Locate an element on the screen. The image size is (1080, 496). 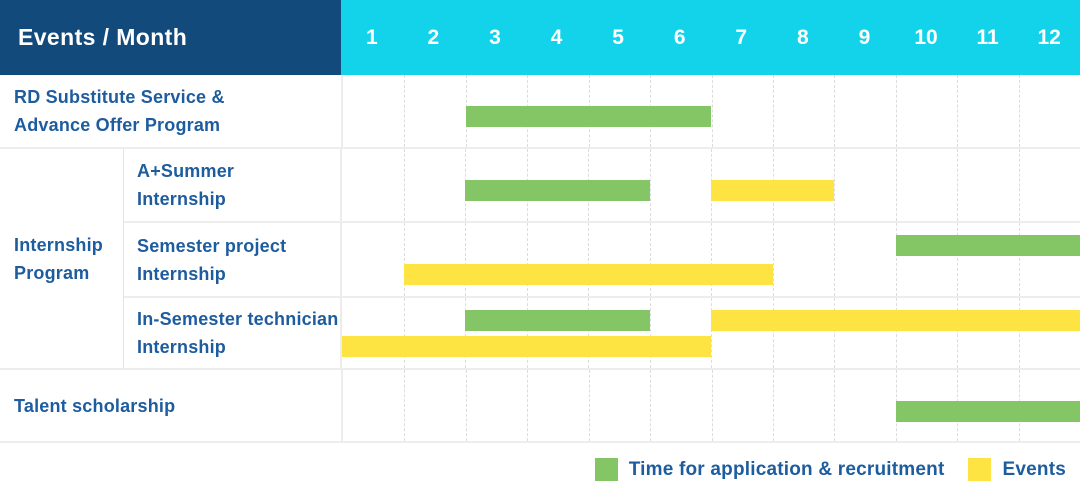
row-a-plus-summer: A+Summer Internship is located at coordinates (602, 185).